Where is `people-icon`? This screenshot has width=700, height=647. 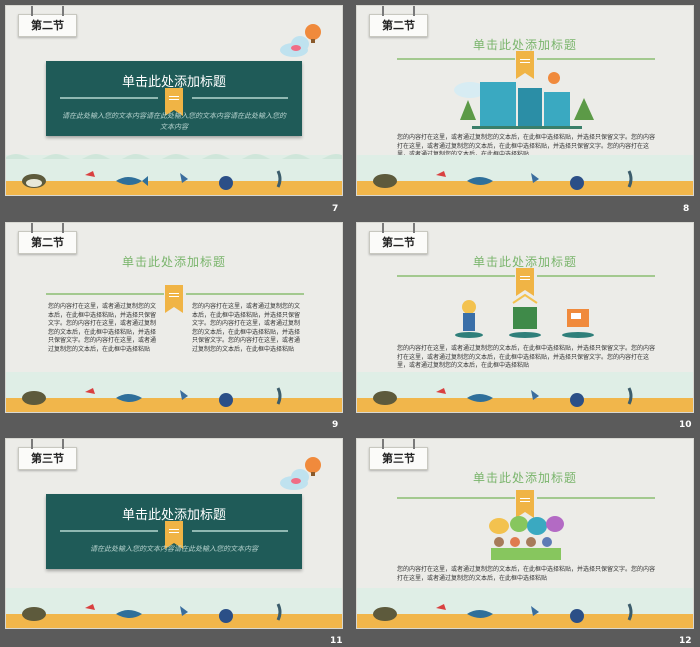 people-icon is located at coordinates (526, 538).